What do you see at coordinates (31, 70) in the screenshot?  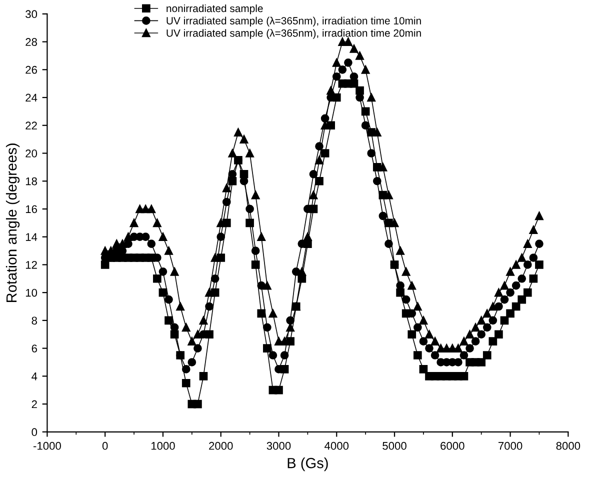 I see `y-tick-label: 26` at bounding box center [31, 70].